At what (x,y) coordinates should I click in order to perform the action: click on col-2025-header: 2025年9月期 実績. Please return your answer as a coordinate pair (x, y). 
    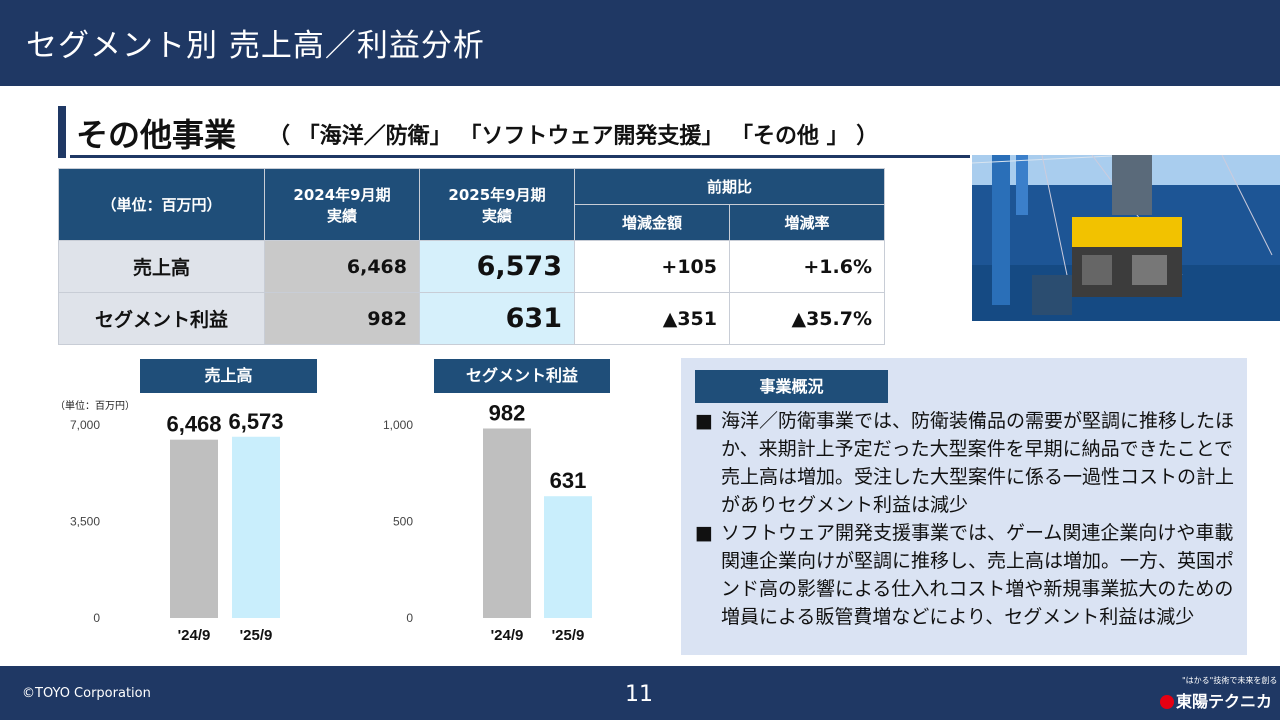
    Looking at the image, I should click on (497, 204).